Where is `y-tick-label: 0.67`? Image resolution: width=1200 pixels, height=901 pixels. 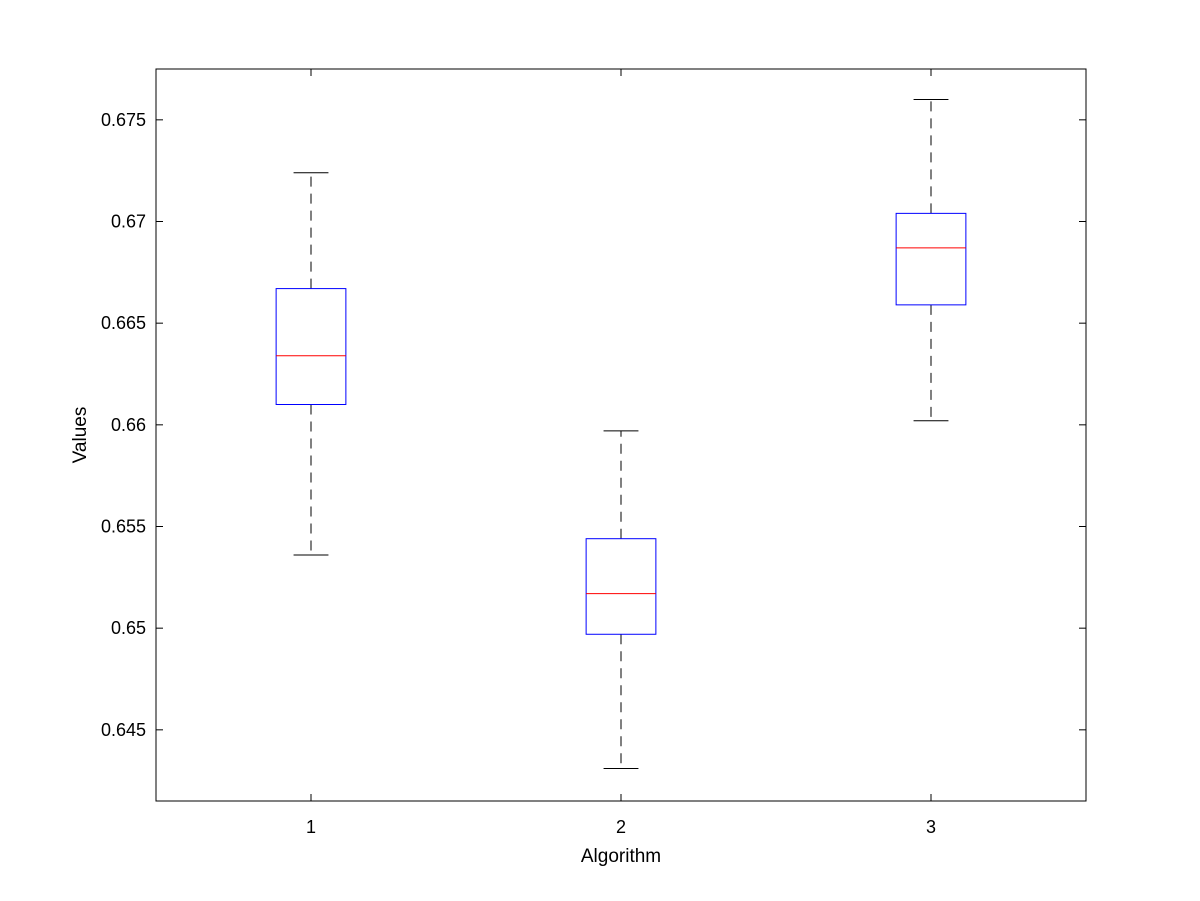
y-tick-label: 0.67 is located at coordinates (128, 222).